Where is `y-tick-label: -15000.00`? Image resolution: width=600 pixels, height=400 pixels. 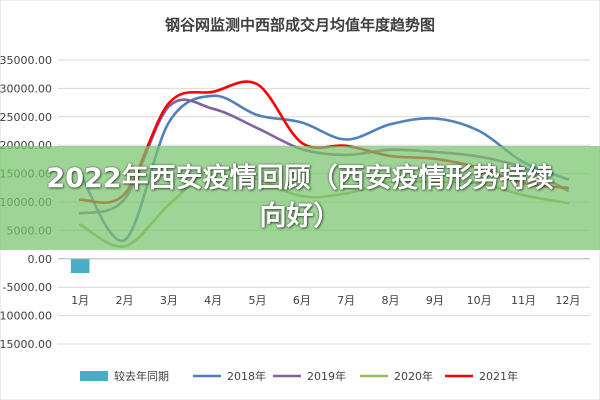
y-tick-label: -15000.00 is located at coordinates (26, 344).